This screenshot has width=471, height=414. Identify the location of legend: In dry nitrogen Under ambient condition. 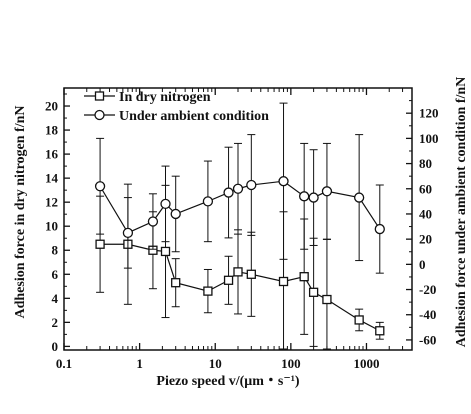
(176, 107).